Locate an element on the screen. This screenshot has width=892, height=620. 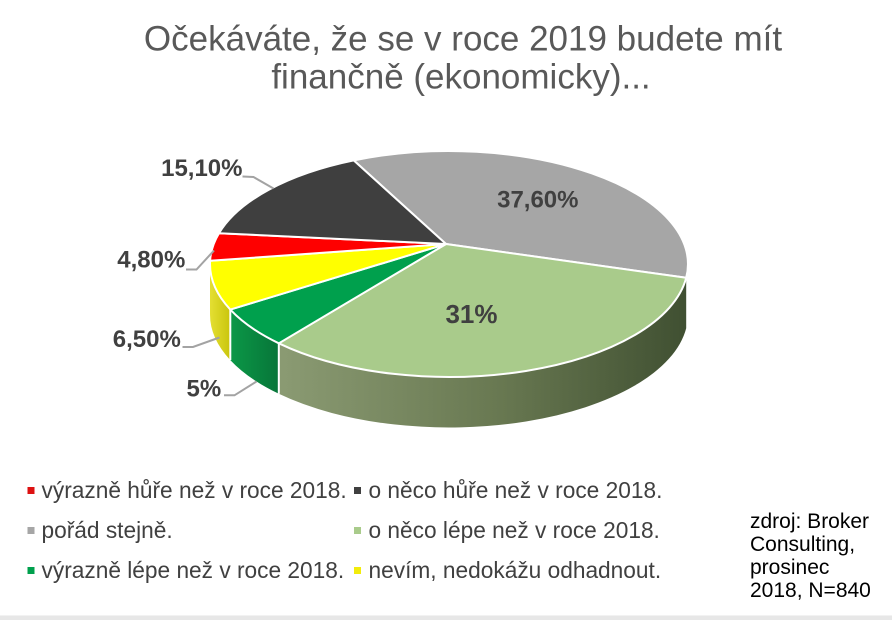
svg-text:Očekáváte, že se v roce 2019 b: Očekáváte, že se v roce 2019 budete mít is located at coordinates (463, 39).